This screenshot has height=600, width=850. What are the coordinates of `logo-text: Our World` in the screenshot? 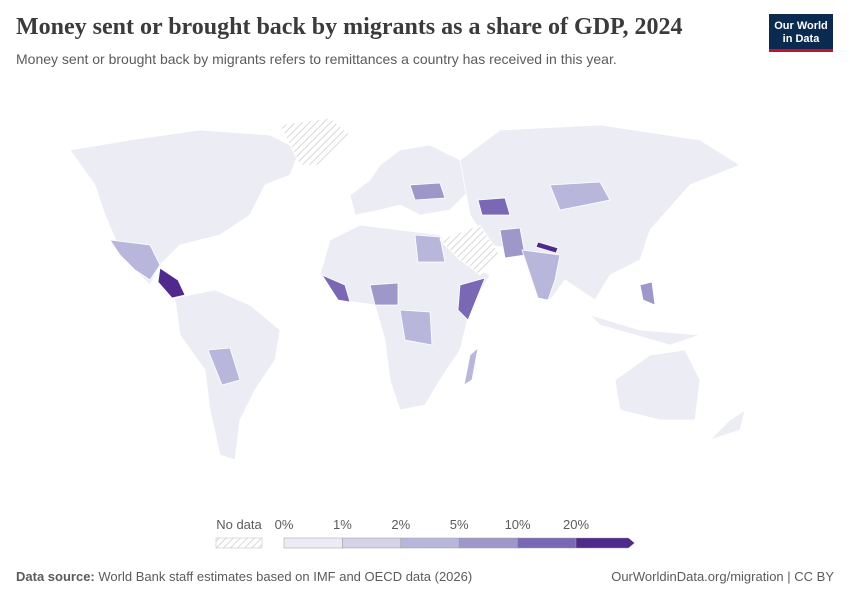 It's located at (801, 26).